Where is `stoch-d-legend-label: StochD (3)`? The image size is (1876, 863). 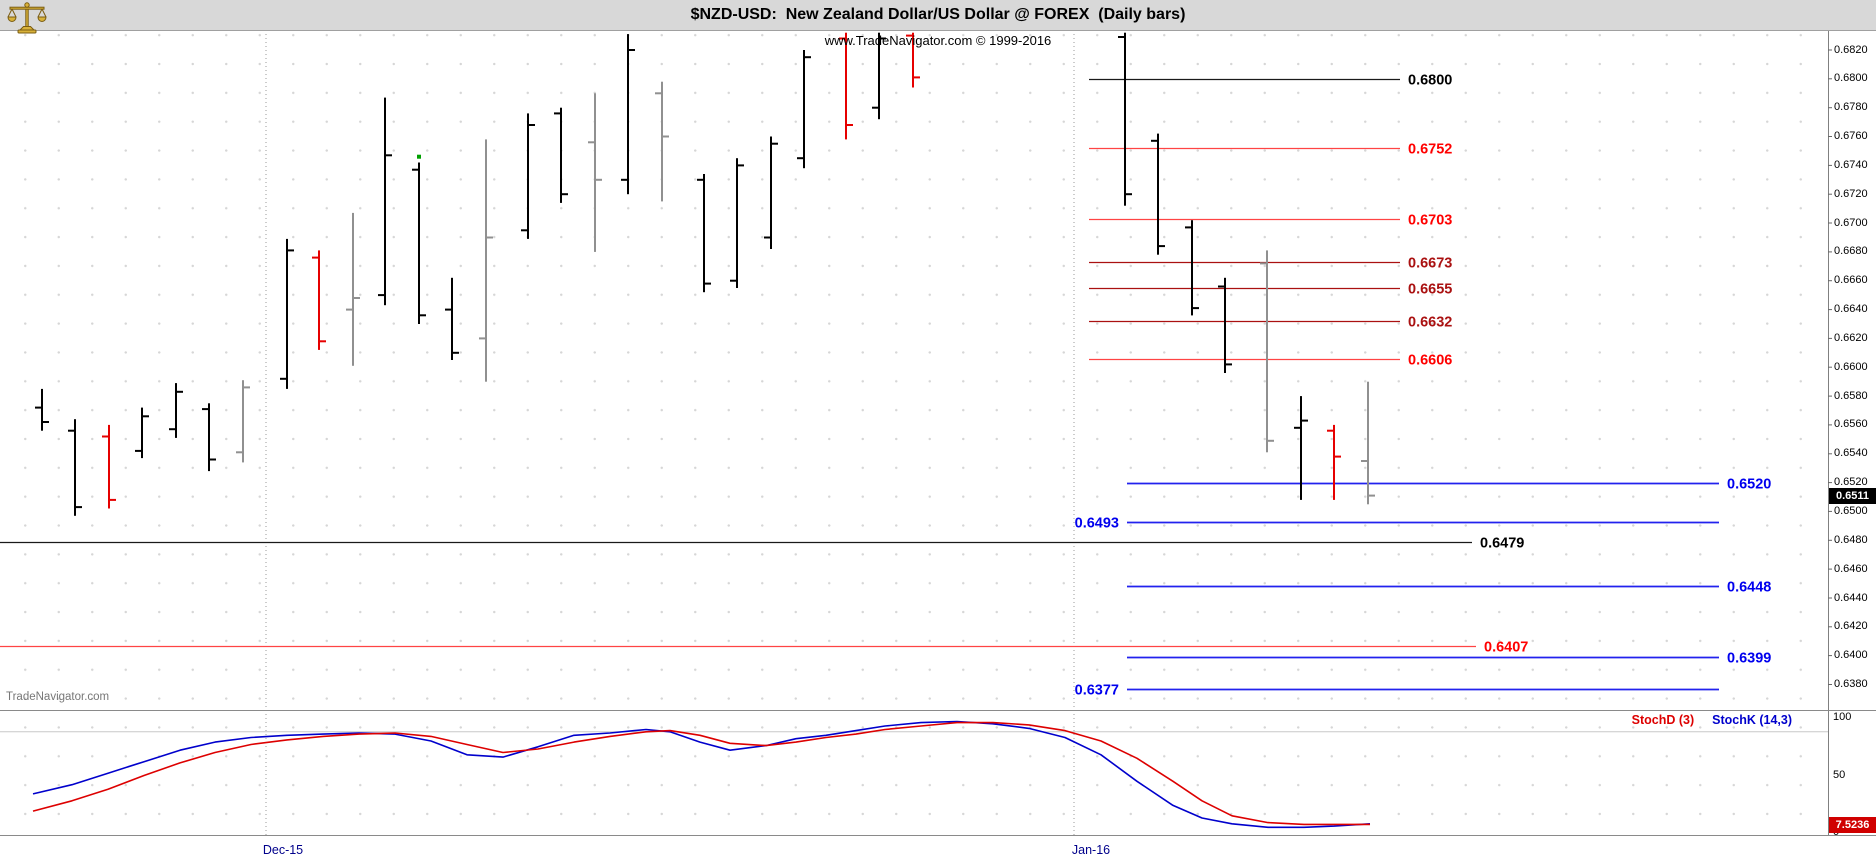
stoch-d-legend-label: StochD (3) is located at coordinates (1663, 720).